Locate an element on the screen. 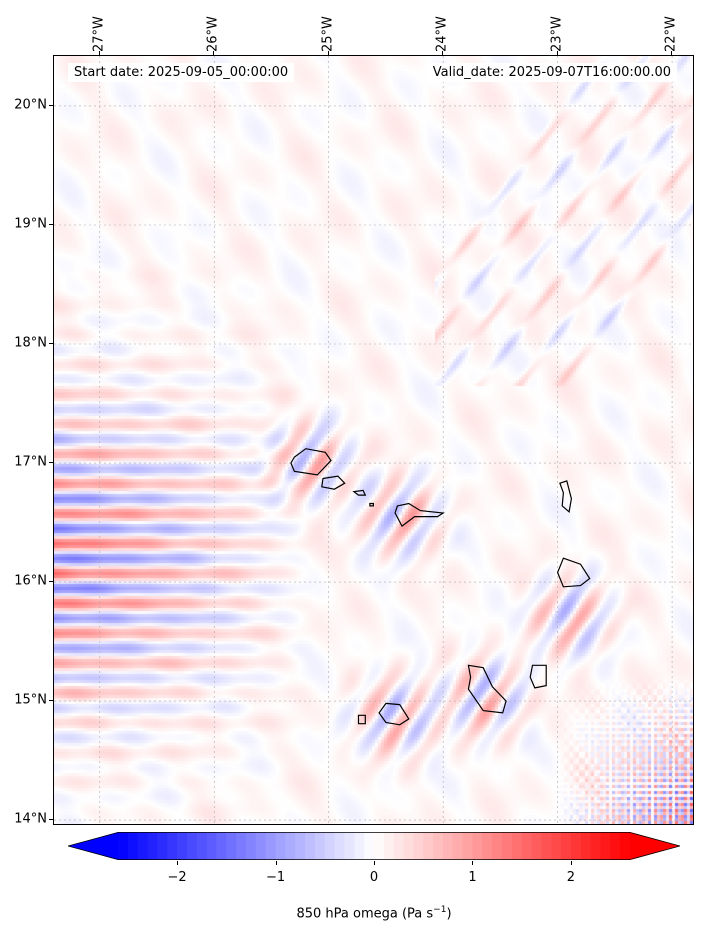 The width and height of the screenshot is (703, 936). colorbar-tick-label: 1 is located at coordinates (472, 877).